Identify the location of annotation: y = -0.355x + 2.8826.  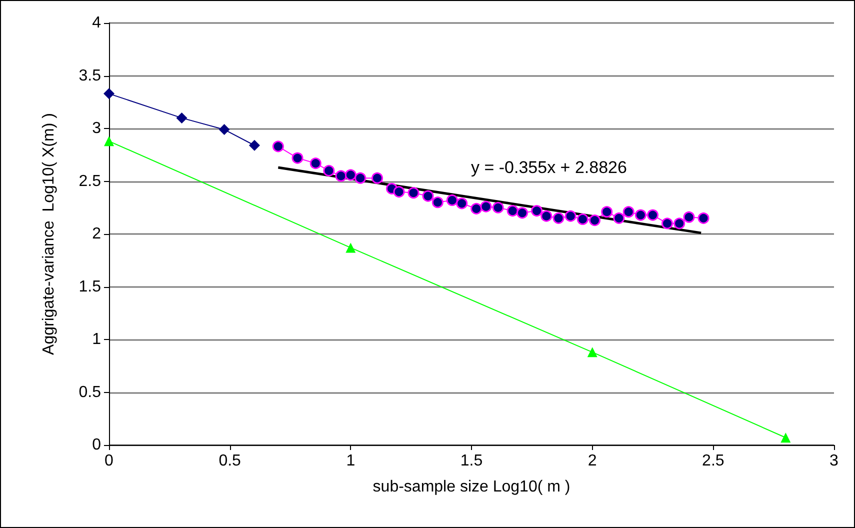
(549, 167).